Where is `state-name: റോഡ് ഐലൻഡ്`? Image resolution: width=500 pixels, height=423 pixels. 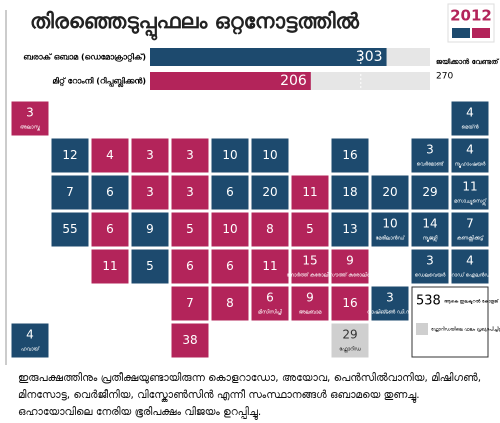
state-name: റോഡ് ഐലൻഡ് is located at coordinates (471, 276).